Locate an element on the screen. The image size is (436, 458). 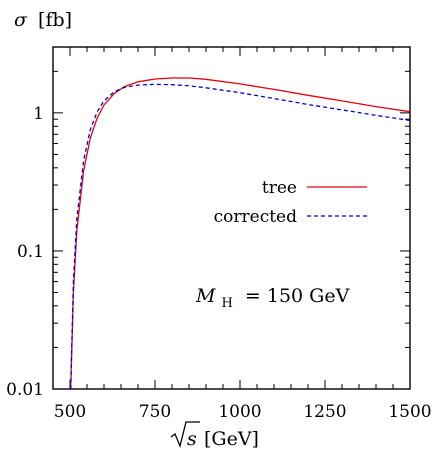
legend-label-corrected: corrected is located at coordinates (255, 217).